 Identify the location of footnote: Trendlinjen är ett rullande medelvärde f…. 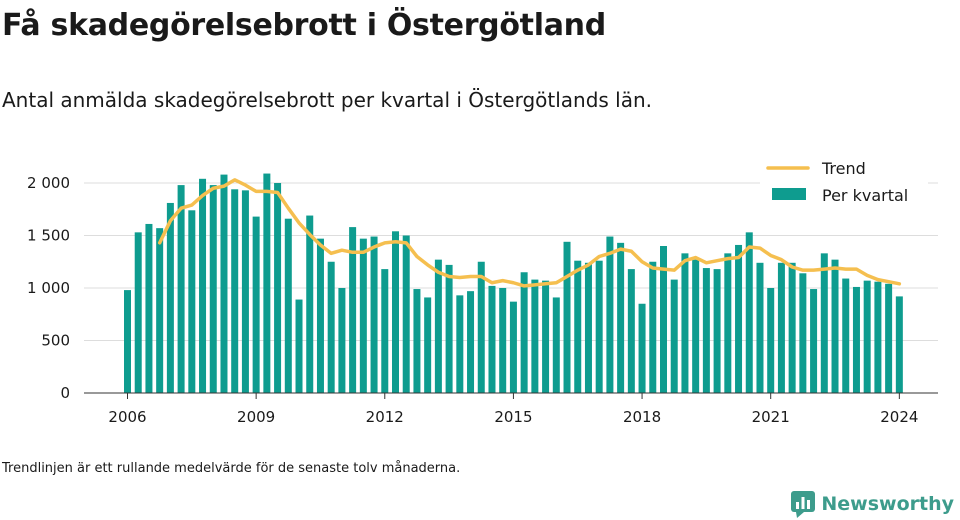
(231, 468).